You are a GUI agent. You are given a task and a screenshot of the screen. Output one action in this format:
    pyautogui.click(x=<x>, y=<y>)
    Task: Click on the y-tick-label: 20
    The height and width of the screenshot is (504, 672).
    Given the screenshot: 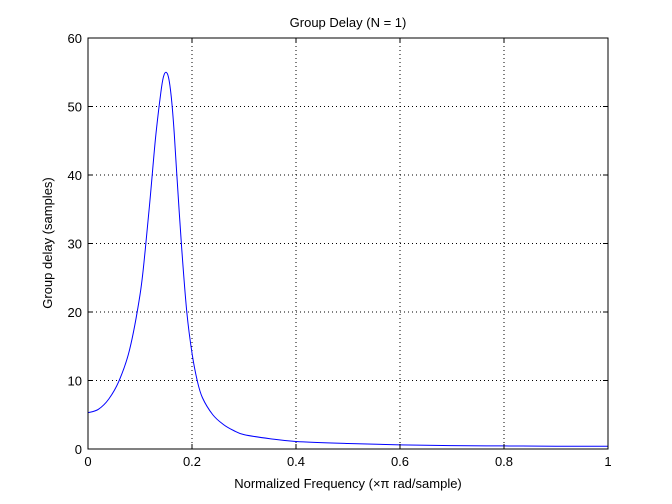 What is the action you would take?
    pyautogui.click(x=75, y=312)
    